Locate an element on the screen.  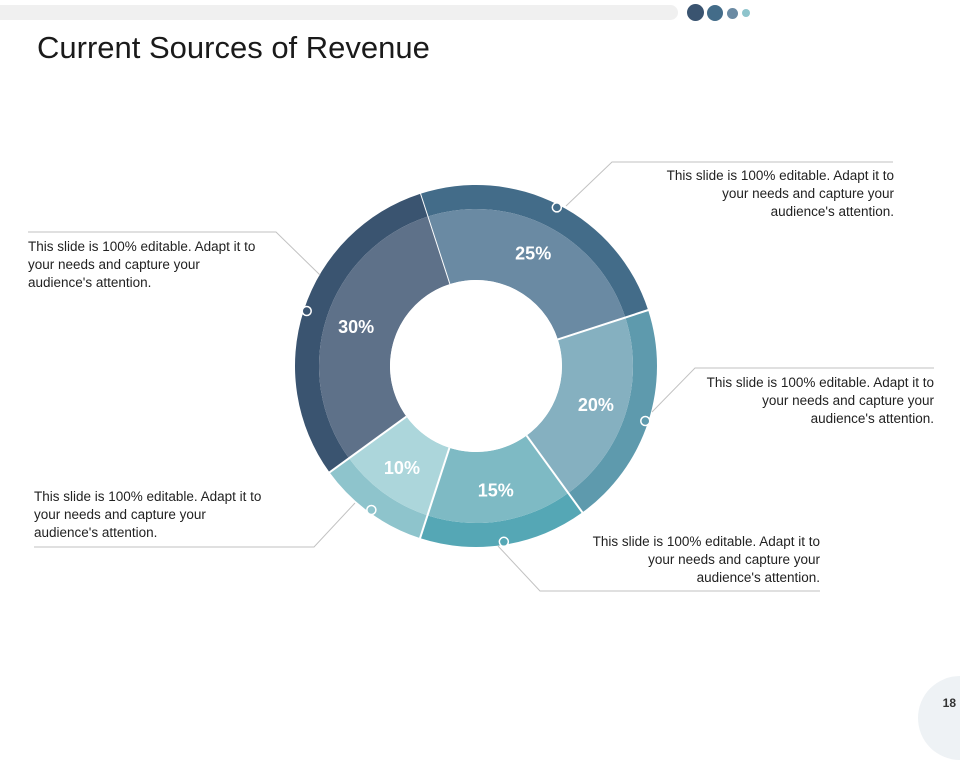
slice-percent-label: 20% is located at coordinates (596, 405).